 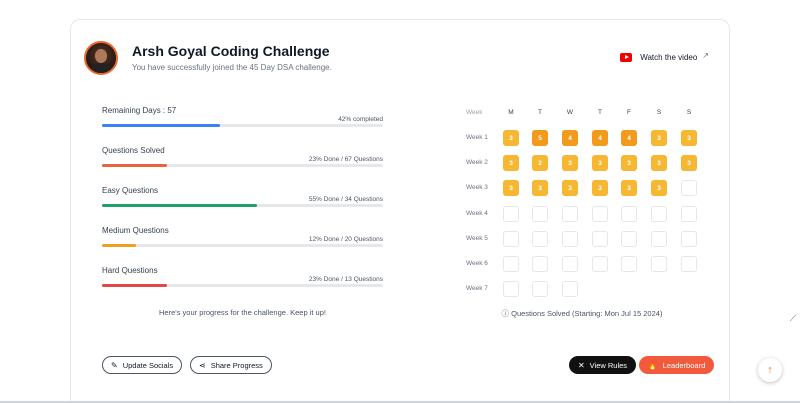 What do you see at coordinates (345, 159) in the screenshot?
I see `progress-meta: 23% Done / 67 Questions` at bounding box center [345, 159].